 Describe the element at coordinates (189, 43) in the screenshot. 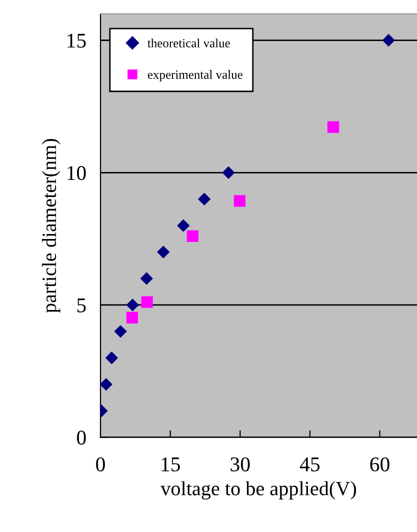

I see `legend-label: theoretical value` at that location.